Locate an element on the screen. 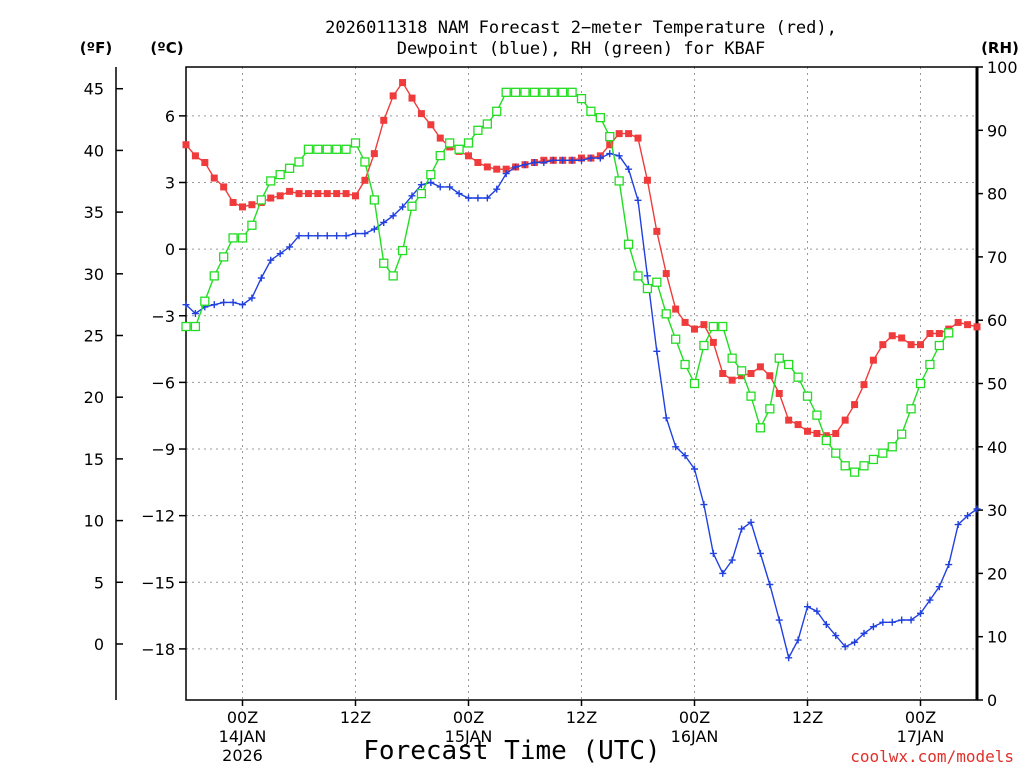 This screenshot has height=768, width=1024. fahrenheit-tick-label: 45 is located at coordinates (94, 89).